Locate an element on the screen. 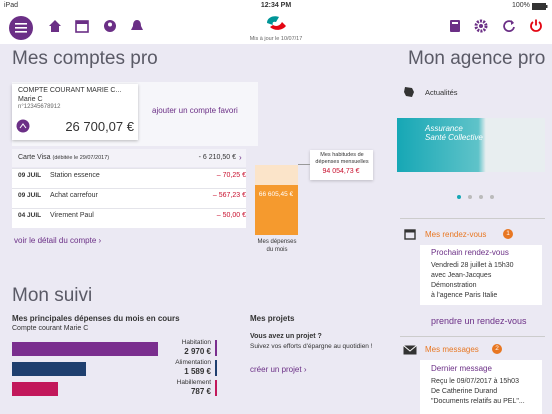 This screenshot has width=552, height=414. time: 12:34 PM is located at coordinates (276, 5).